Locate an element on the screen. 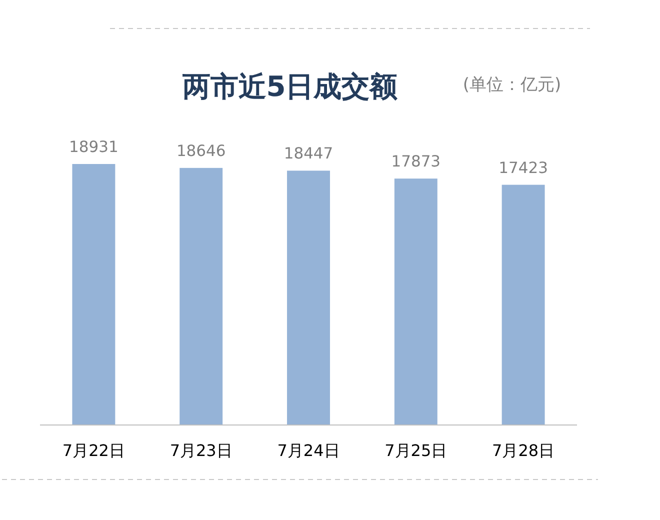  data-label: 17873 is located at coordinates (416, 161).